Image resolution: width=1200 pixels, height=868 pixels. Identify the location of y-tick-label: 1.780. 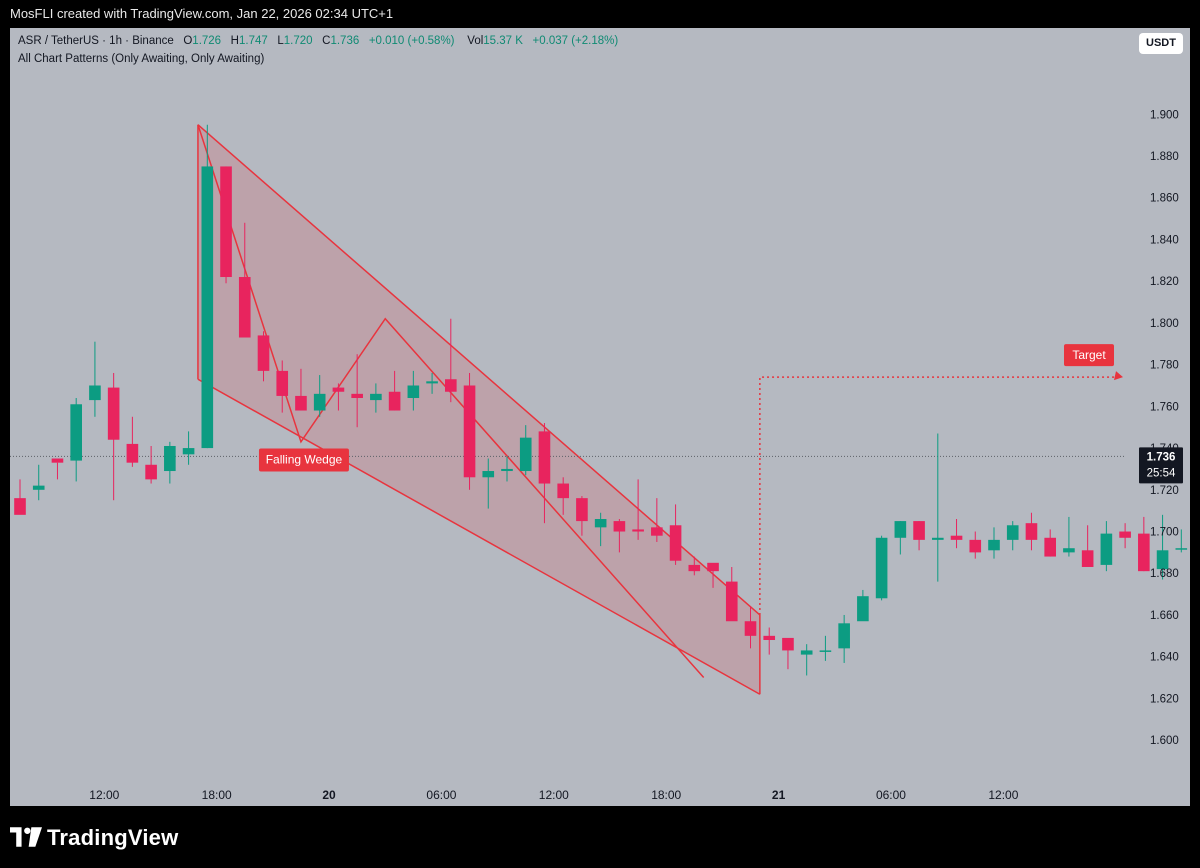
(1164, 366).